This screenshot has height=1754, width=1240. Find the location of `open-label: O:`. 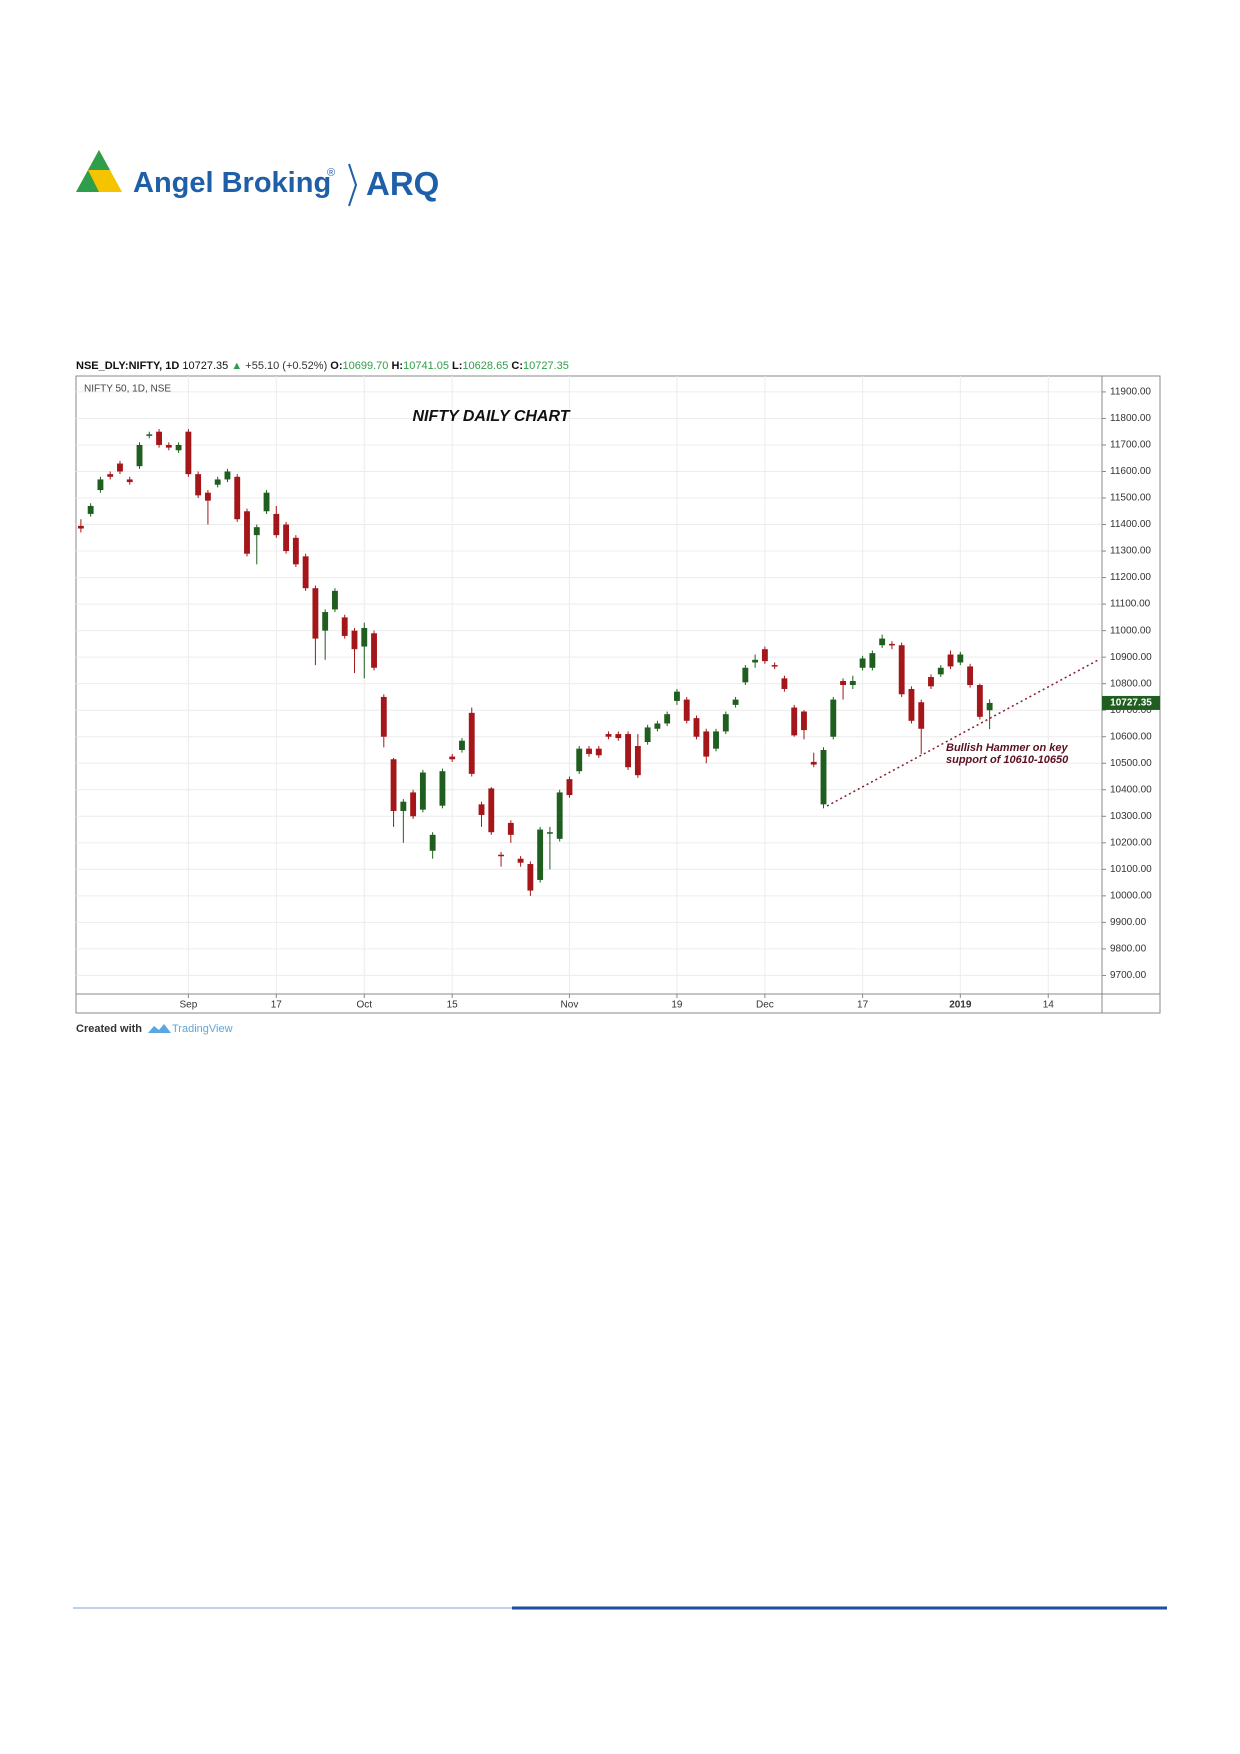

open-label: O: is located at coordinates (336, 366).